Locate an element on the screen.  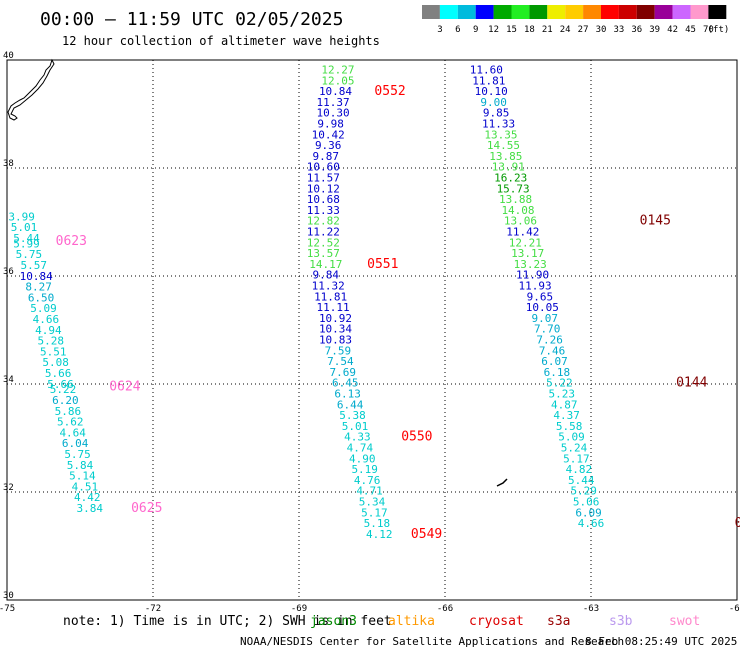
wave-height-value: 5.86 is located at coordinates (68, 411).